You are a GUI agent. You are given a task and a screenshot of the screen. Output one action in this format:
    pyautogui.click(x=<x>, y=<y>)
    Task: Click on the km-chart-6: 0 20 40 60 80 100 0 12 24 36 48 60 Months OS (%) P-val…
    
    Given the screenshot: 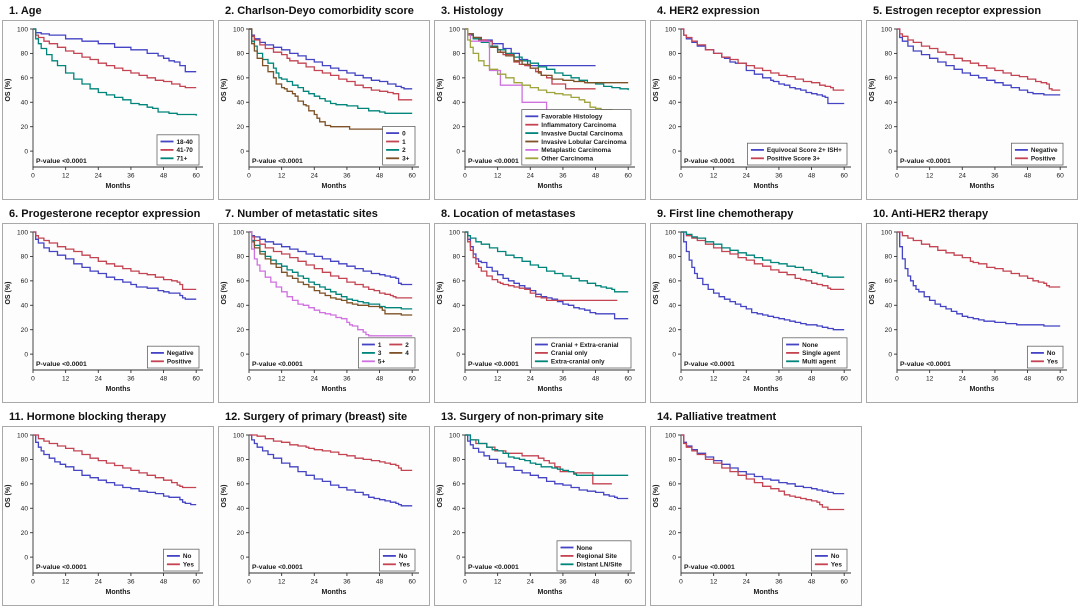 What is the action you would take?
    pyautogui.click(x=104, y=311)
    